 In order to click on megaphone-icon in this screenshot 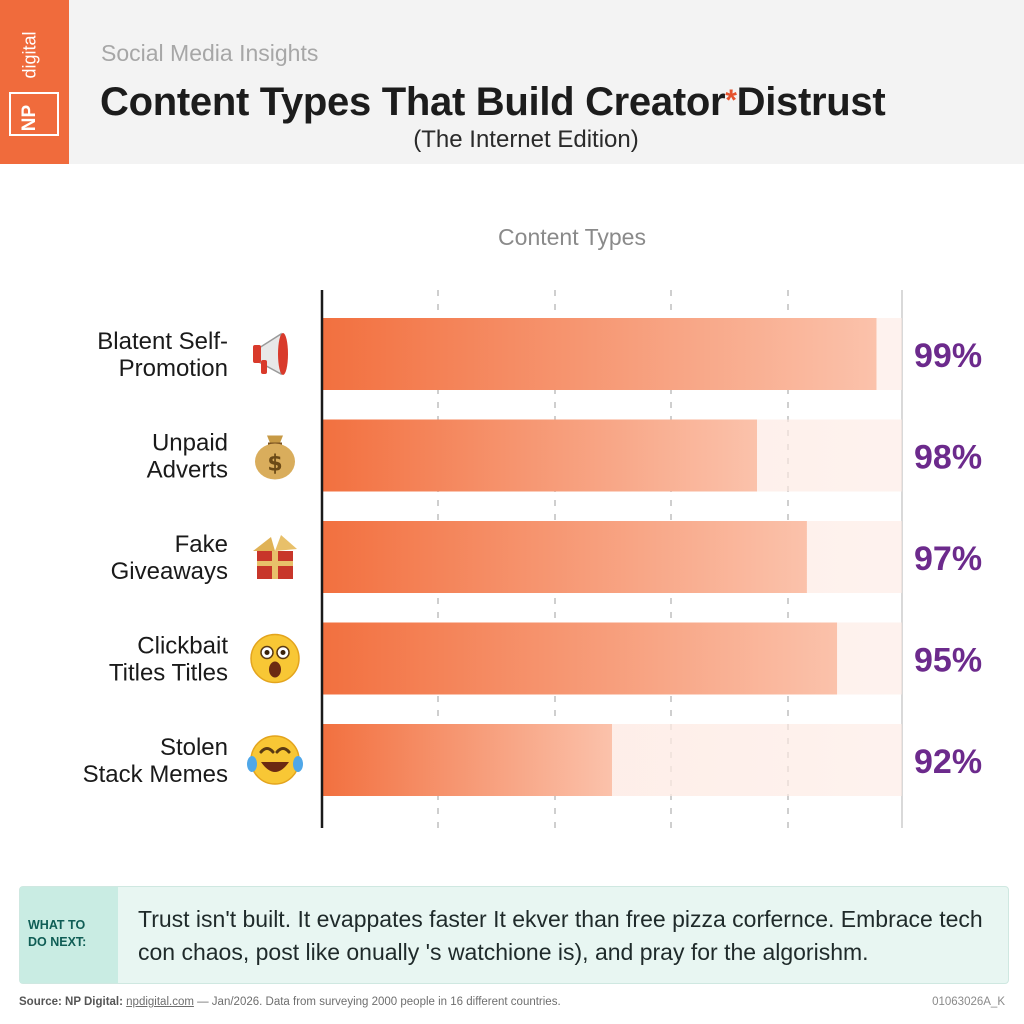, I will do `click(270, 354)`.